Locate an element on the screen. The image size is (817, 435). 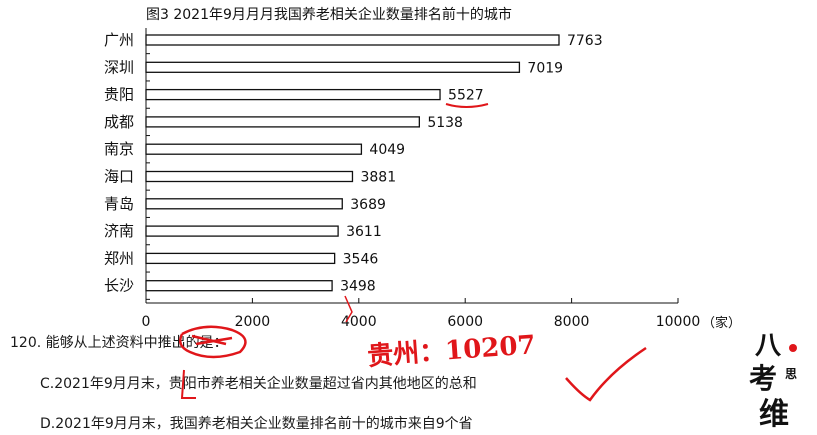
value-label-1: 7763 is located at coordinates (585, 41).